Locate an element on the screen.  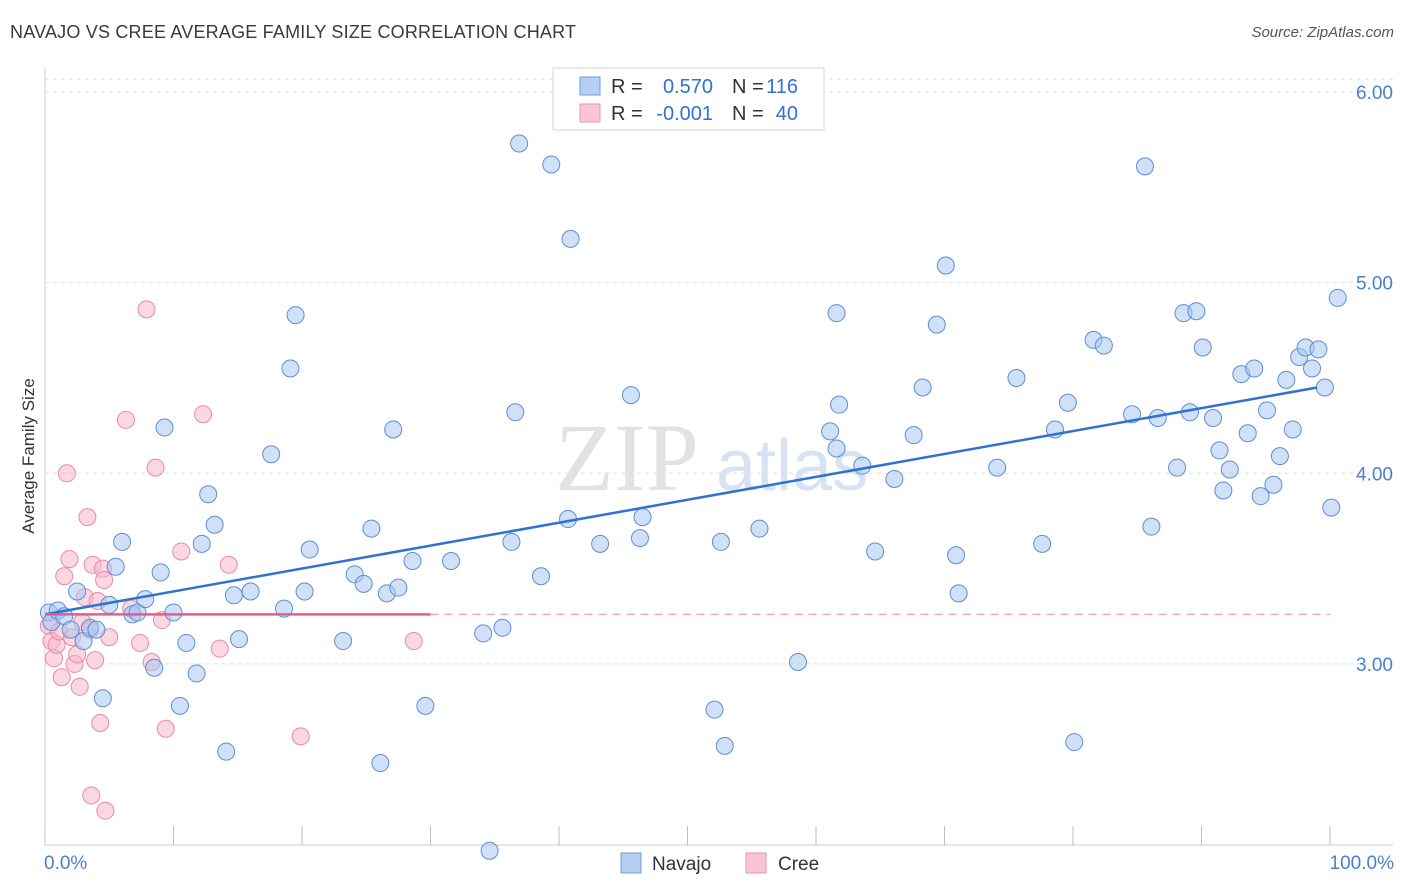
y-axis-title: Average Family Size is located at coordinates (28, 456).